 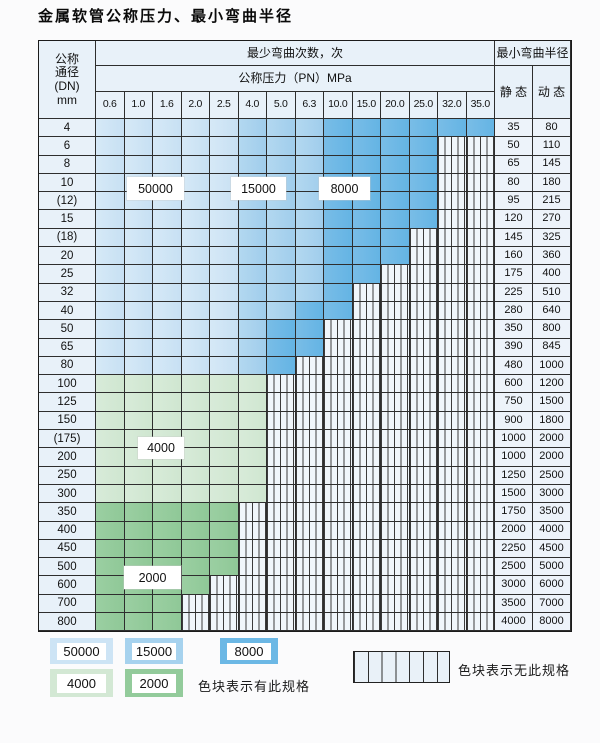 I want to click on legend-no-spec-text: 色块表示无此规格, so click(x=514, y=670).